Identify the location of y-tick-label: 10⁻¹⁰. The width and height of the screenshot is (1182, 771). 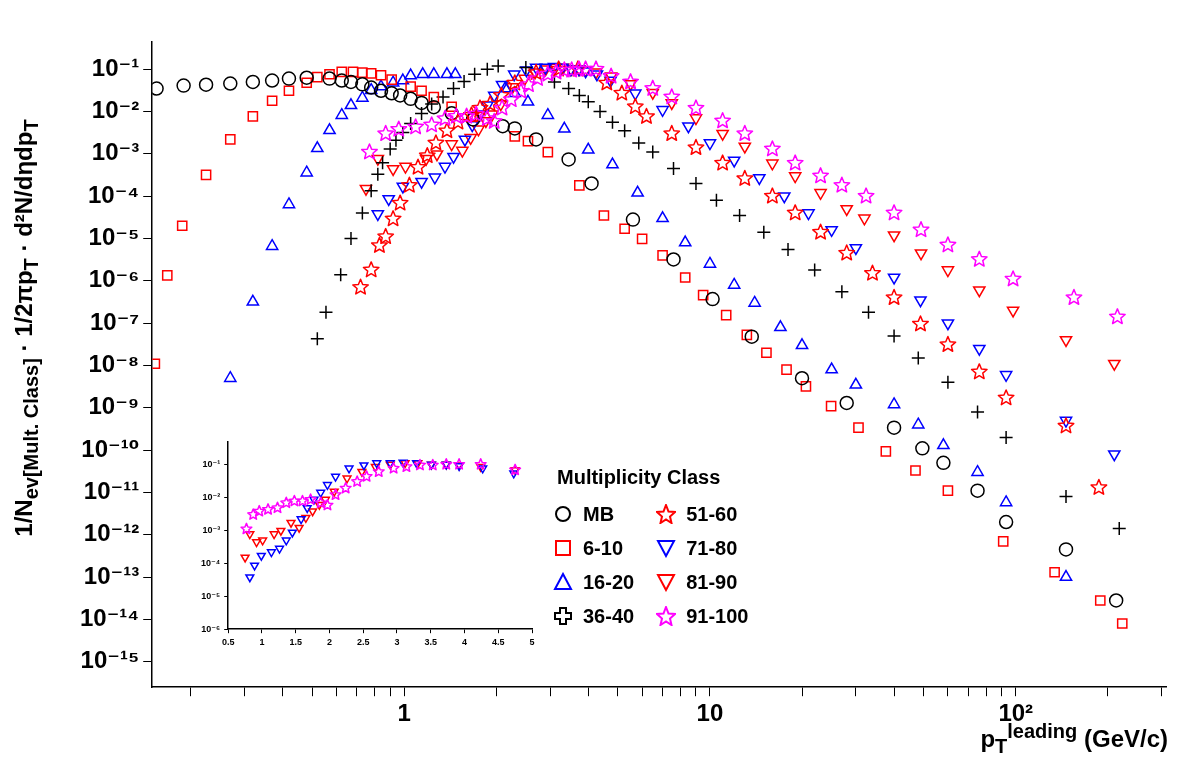
(110, 448).